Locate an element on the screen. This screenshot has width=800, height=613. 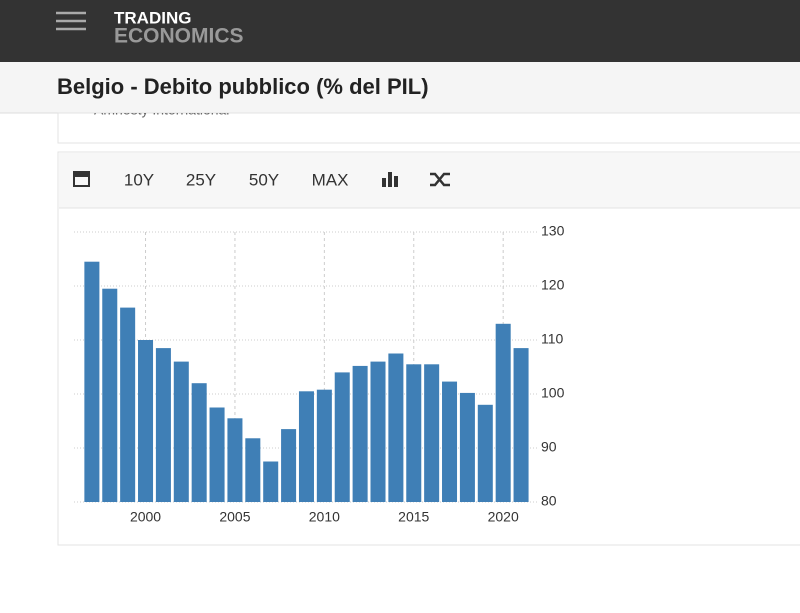
menu-icon is located at coordinates (71, 21).